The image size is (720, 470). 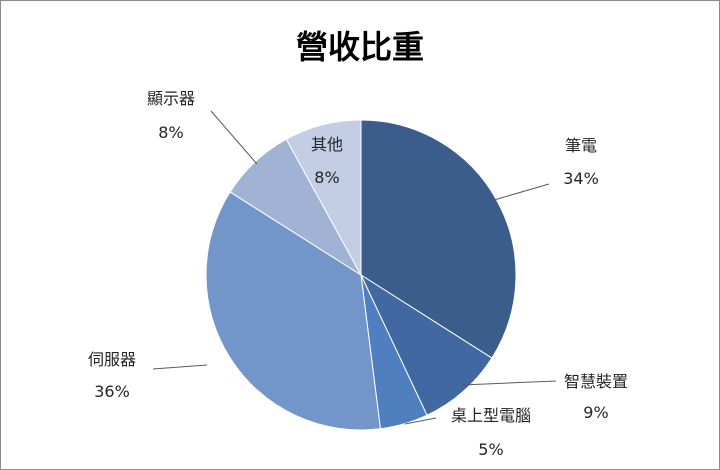 What do you see at coordinates (112, 391) in the screenshot?
I see `slice-percent-label: 36%` at bounding box center [112, 391].